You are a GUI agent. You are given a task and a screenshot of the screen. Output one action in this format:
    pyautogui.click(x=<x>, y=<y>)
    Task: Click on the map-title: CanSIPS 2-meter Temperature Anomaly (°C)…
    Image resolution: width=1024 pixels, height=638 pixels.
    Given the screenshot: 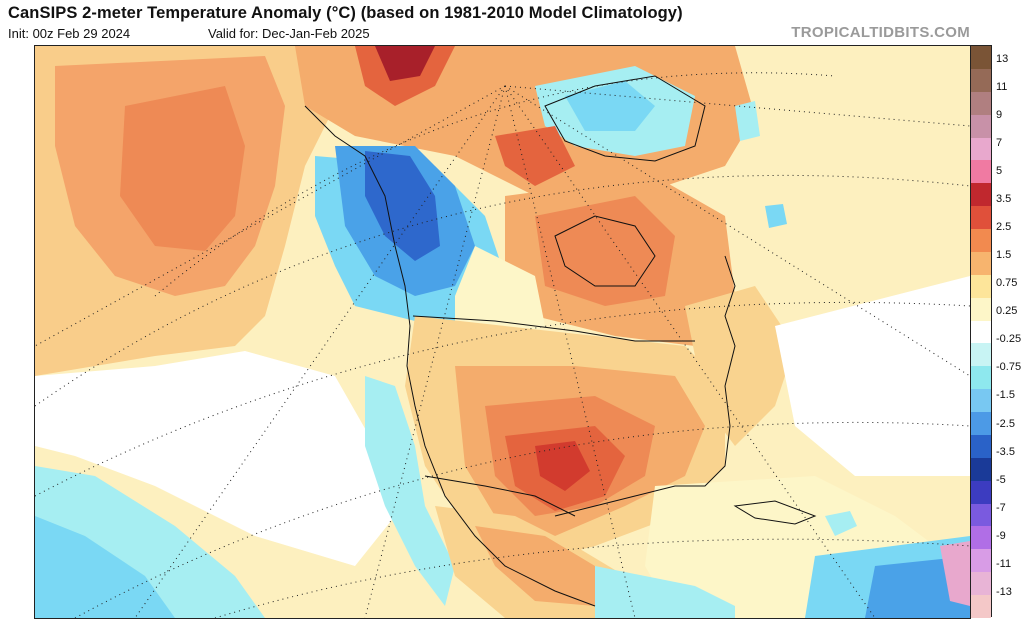 What is the action you would take?
    pyautogui.click(x=345, y=13)
    